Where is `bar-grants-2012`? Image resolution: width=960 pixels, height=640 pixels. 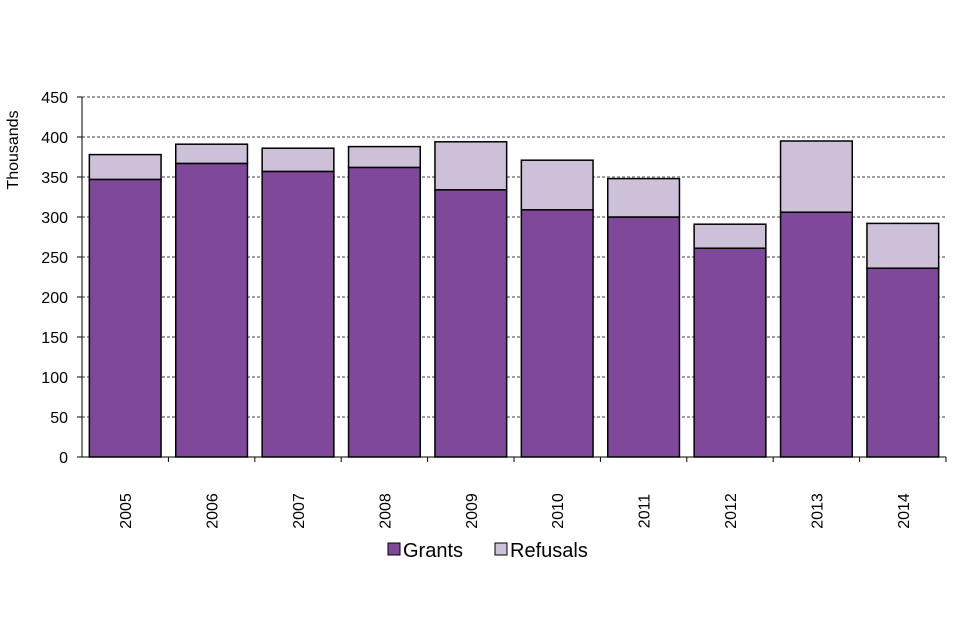
bar-grants-2012 is located at coordinates (730, 352).